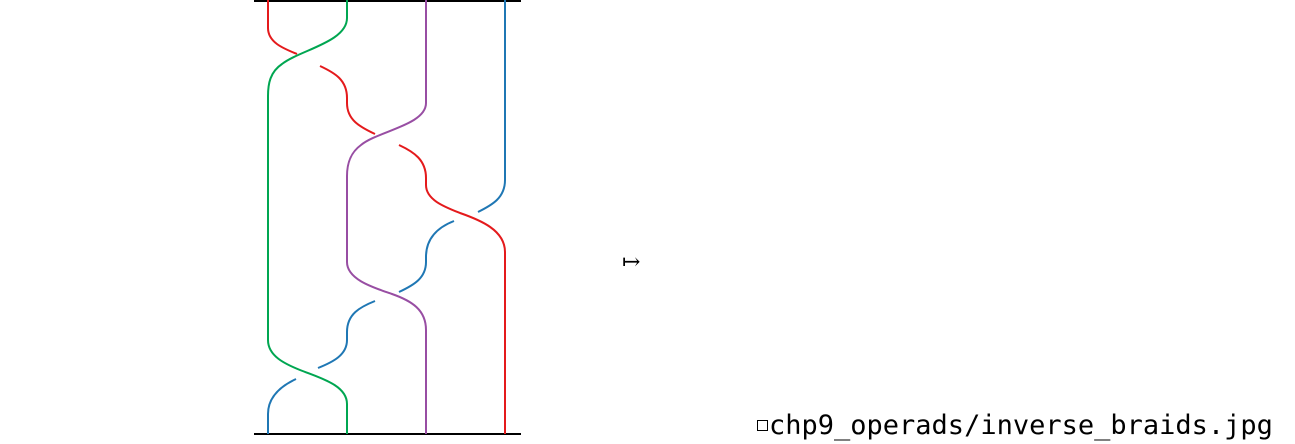 This screenshot has width=1295, height=444. What do you see at coordinates (762, 425) in the screenshot?
I see `broken-image-icon` at bounding box center [762, 425].